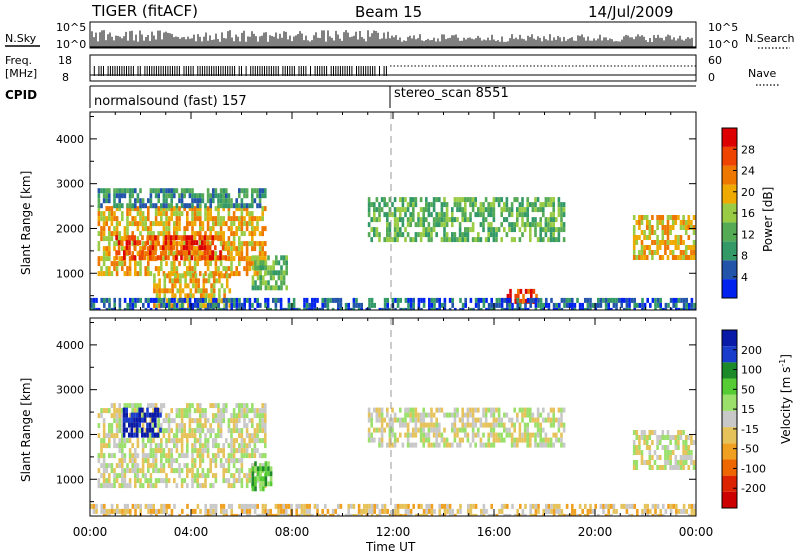 Image resolution: width=800 pixels, height=554 pixels. Describe the element at coordinates (729, 251) in the screenshot. I see `colorbar-cell` at that location.